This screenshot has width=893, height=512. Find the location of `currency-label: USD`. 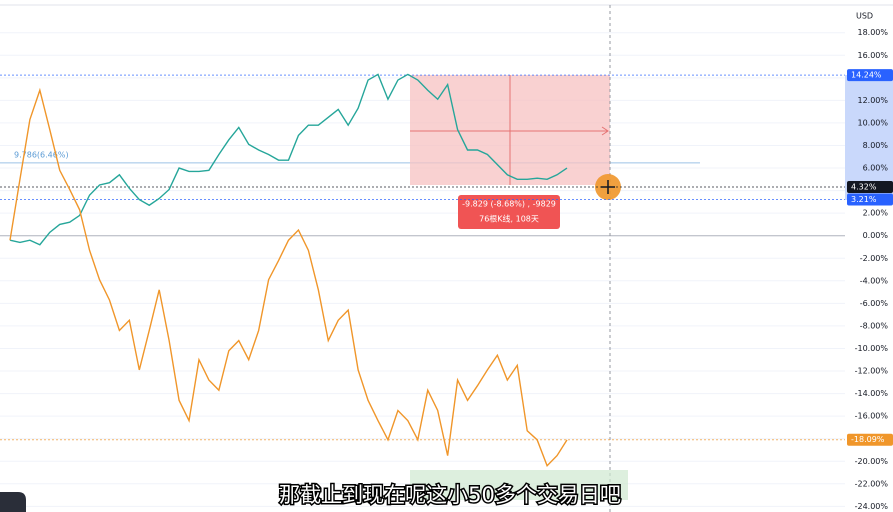

currency-label: USD is located at coordinates (864, 16).